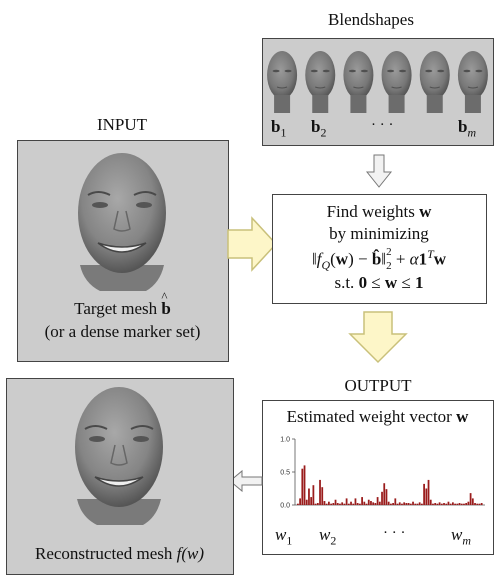 The height and width of the screenshot is (586, 502). What do you see at coordinates (279, 128) in the screenshot?
I see `blendshape-label-1: b1` at bounding box center [279, 128].